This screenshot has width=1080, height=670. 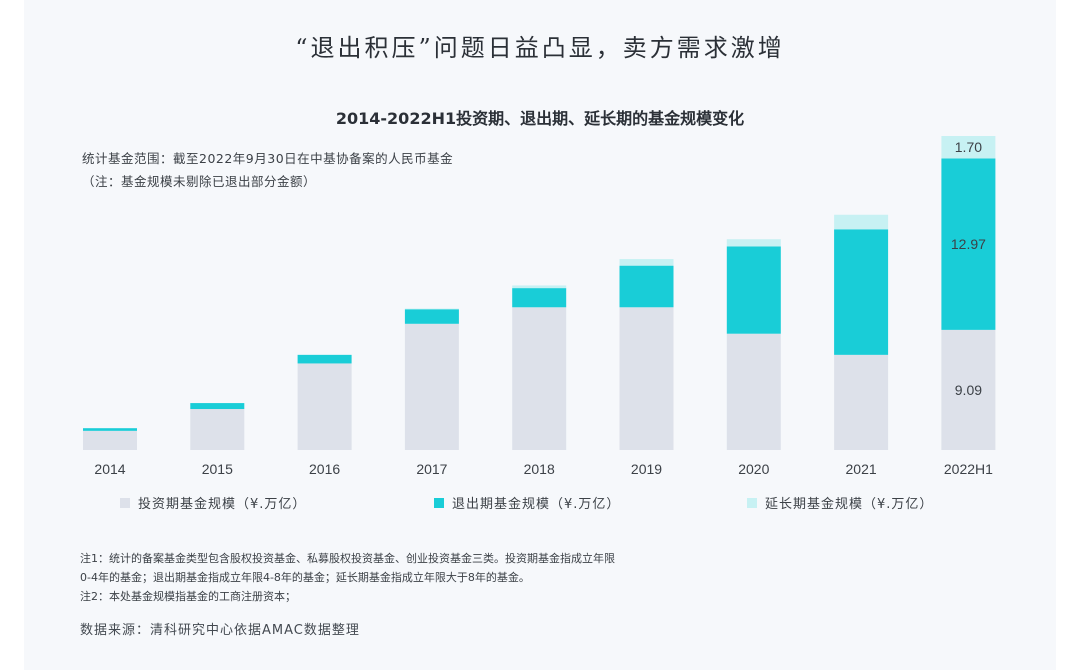 I want to click on legend-item-investment: 投资期基金规模（¥.万亿）, so click(x=213, y=502).